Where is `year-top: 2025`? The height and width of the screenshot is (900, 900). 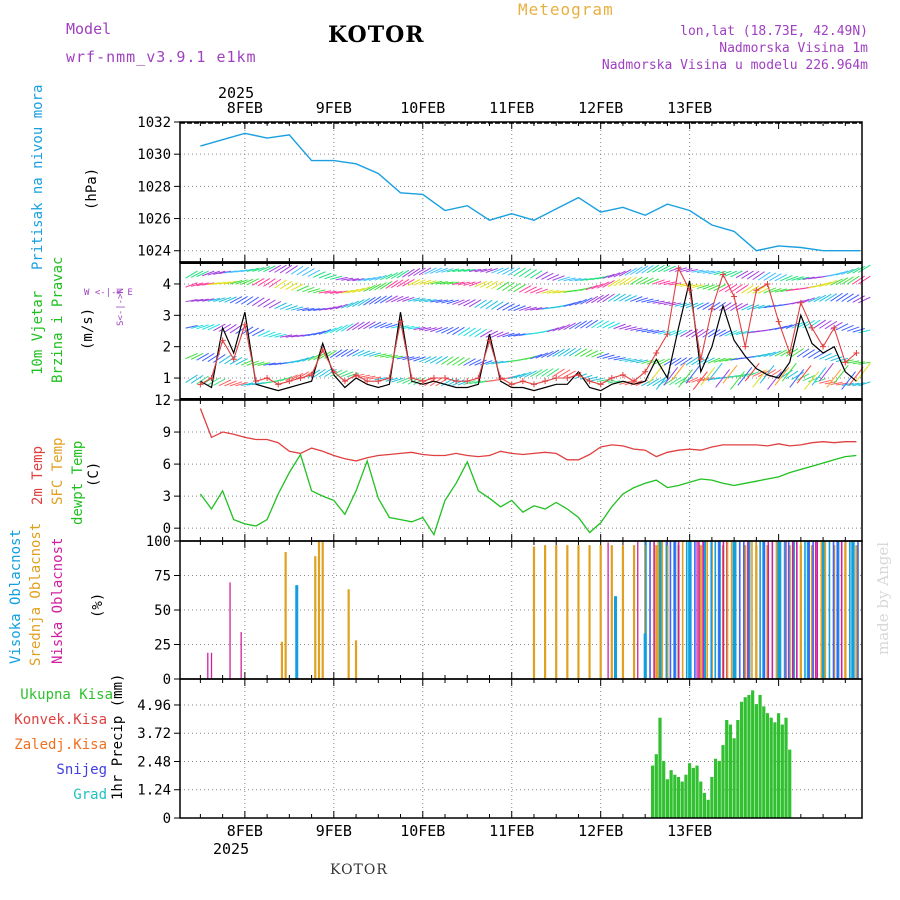 year-top: 2025 is located at coordinates (236, 93).